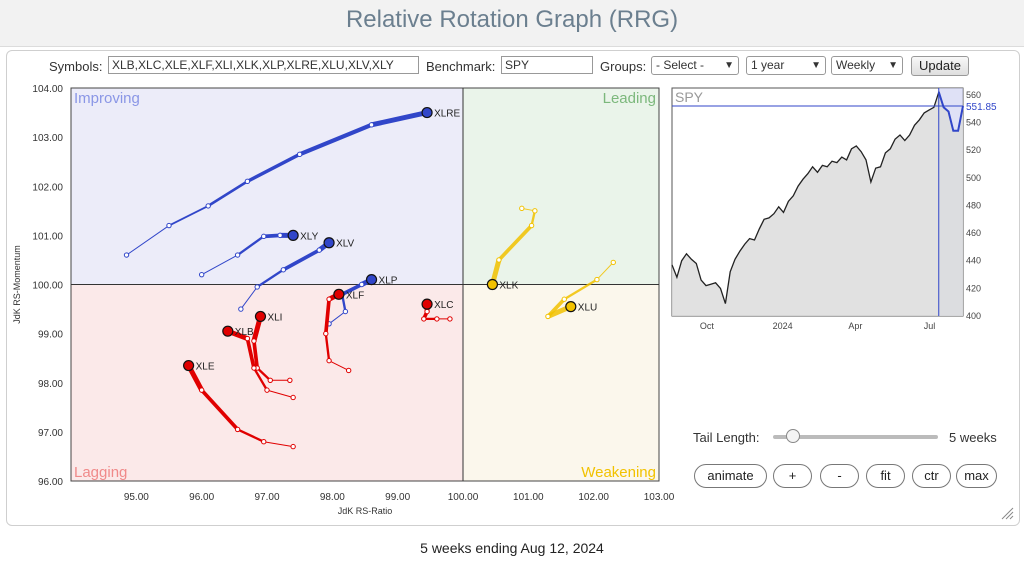  Describe the element at coordinates (461, 66) in the screenshot. I see `benchmark-label: Benchmark:` at that location.